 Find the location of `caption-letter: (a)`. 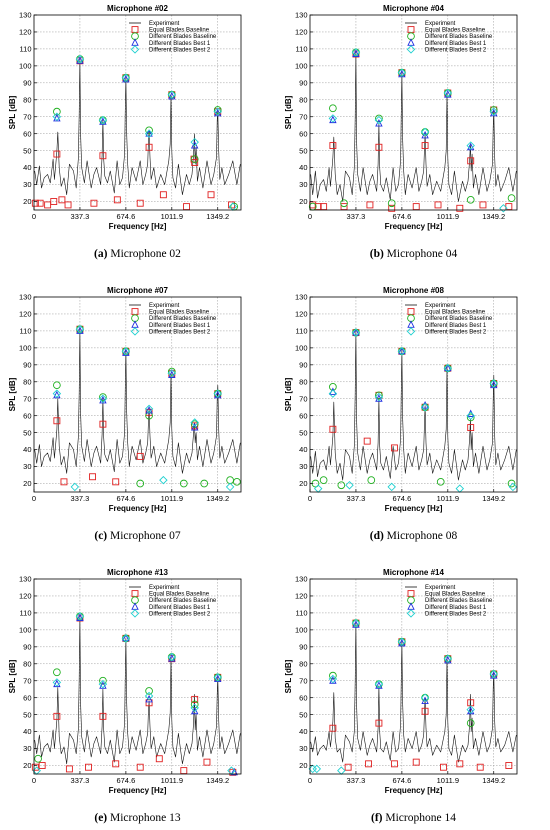

caption-letter: (a) is located at coordinates (101, 254).